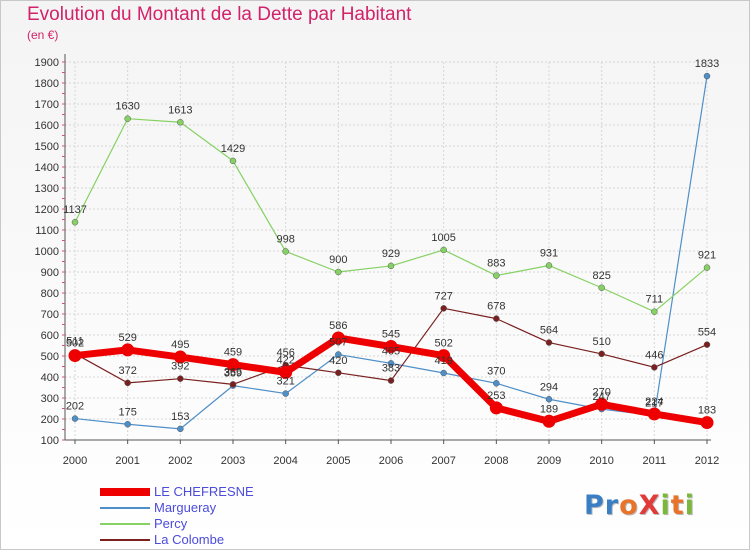 The height and width of the screenshot is (550, 750). What do you see at coordinates (180, 367) in the screenshot?
I see `data-label-la-colombe: 392` at bounding box center [180, 367].